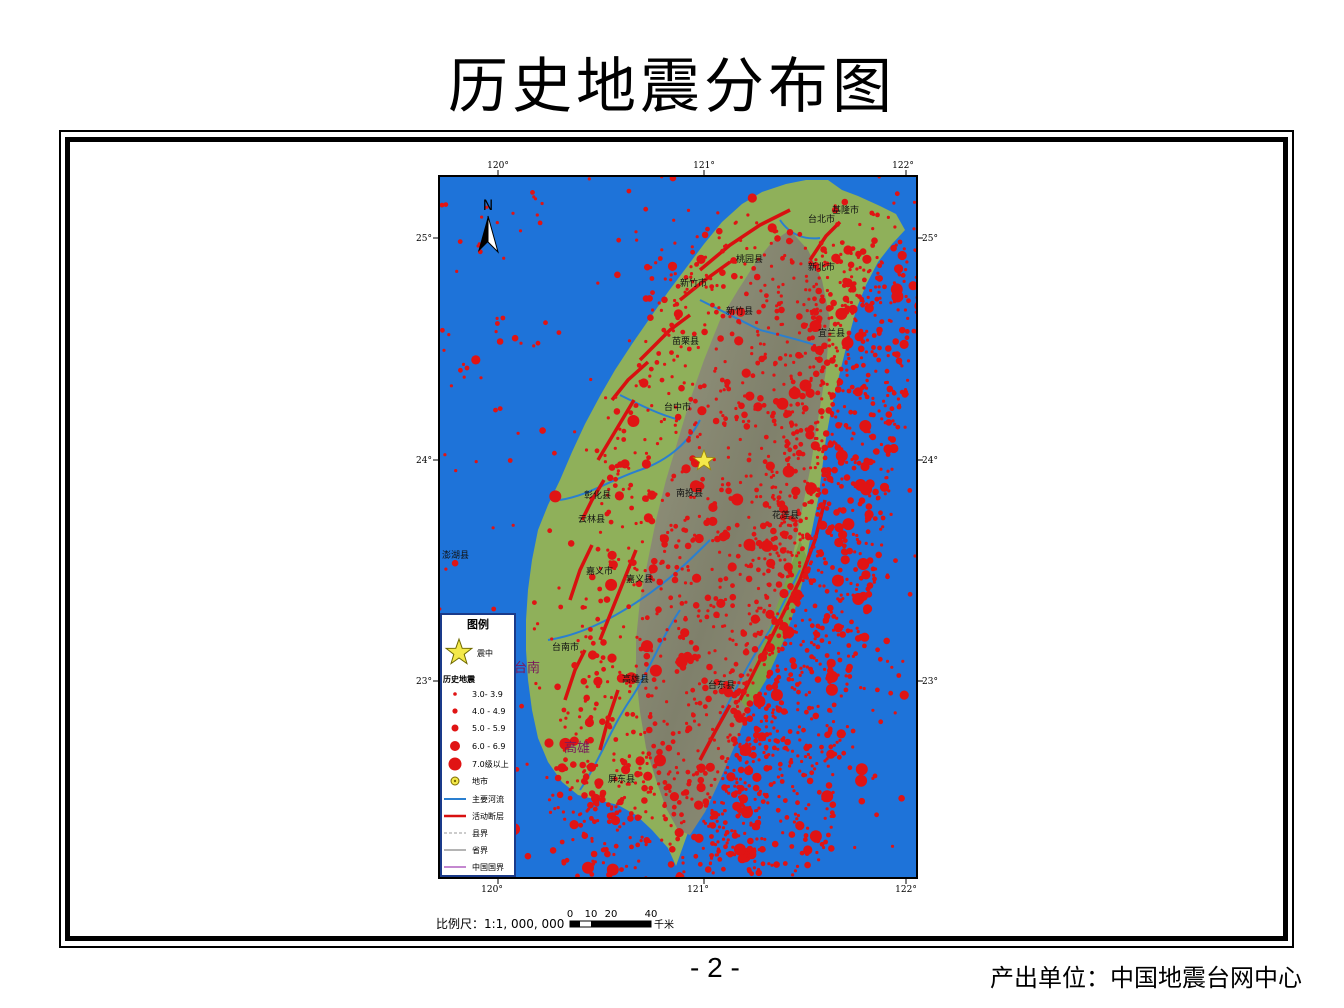  Describe the element at coordinates (693, 283) in the screenshot. I see `place-label: 新竹市` at that location.